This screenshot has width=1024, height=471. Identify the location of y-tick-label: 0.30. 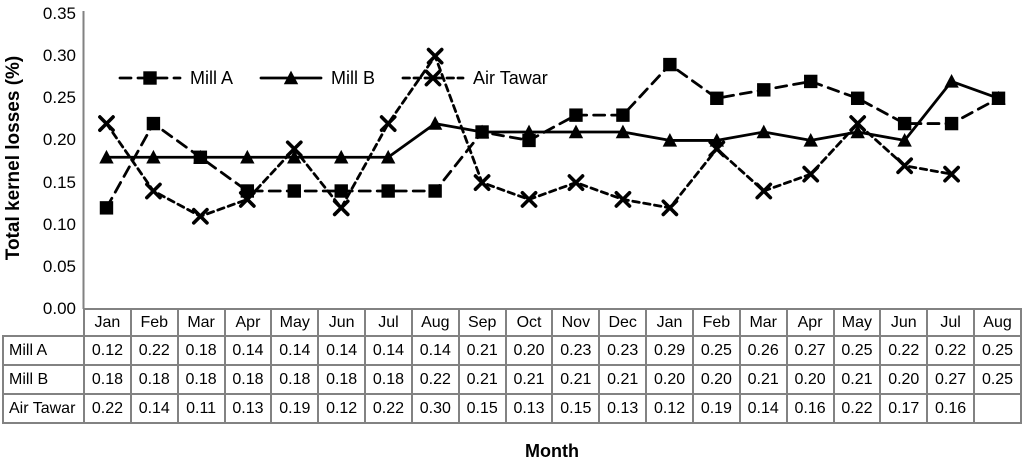
(59, 56).